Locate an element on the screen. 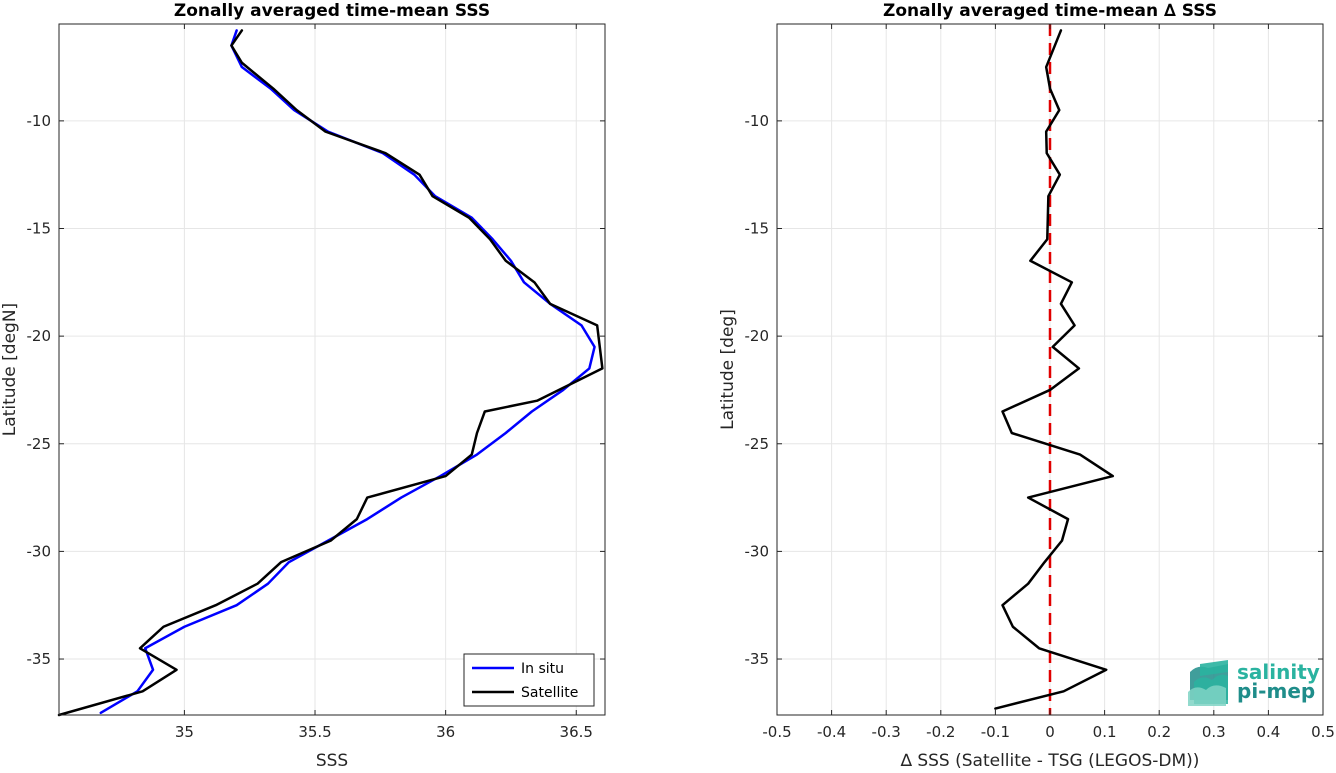  delta-sss-xtick-label: 0 is located at coordinates (1050, 732).